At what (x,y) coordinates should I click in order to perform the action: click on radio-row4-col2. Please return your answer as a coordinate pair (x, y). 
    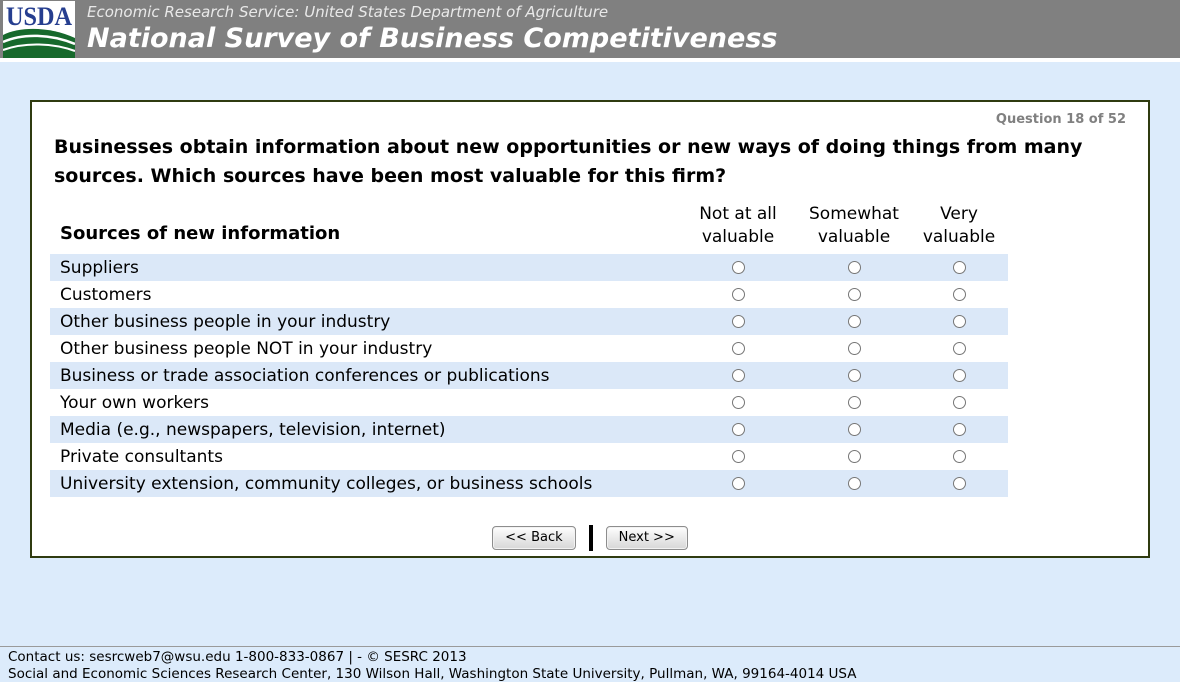
    Looking at the image, I should click on (959, 375).